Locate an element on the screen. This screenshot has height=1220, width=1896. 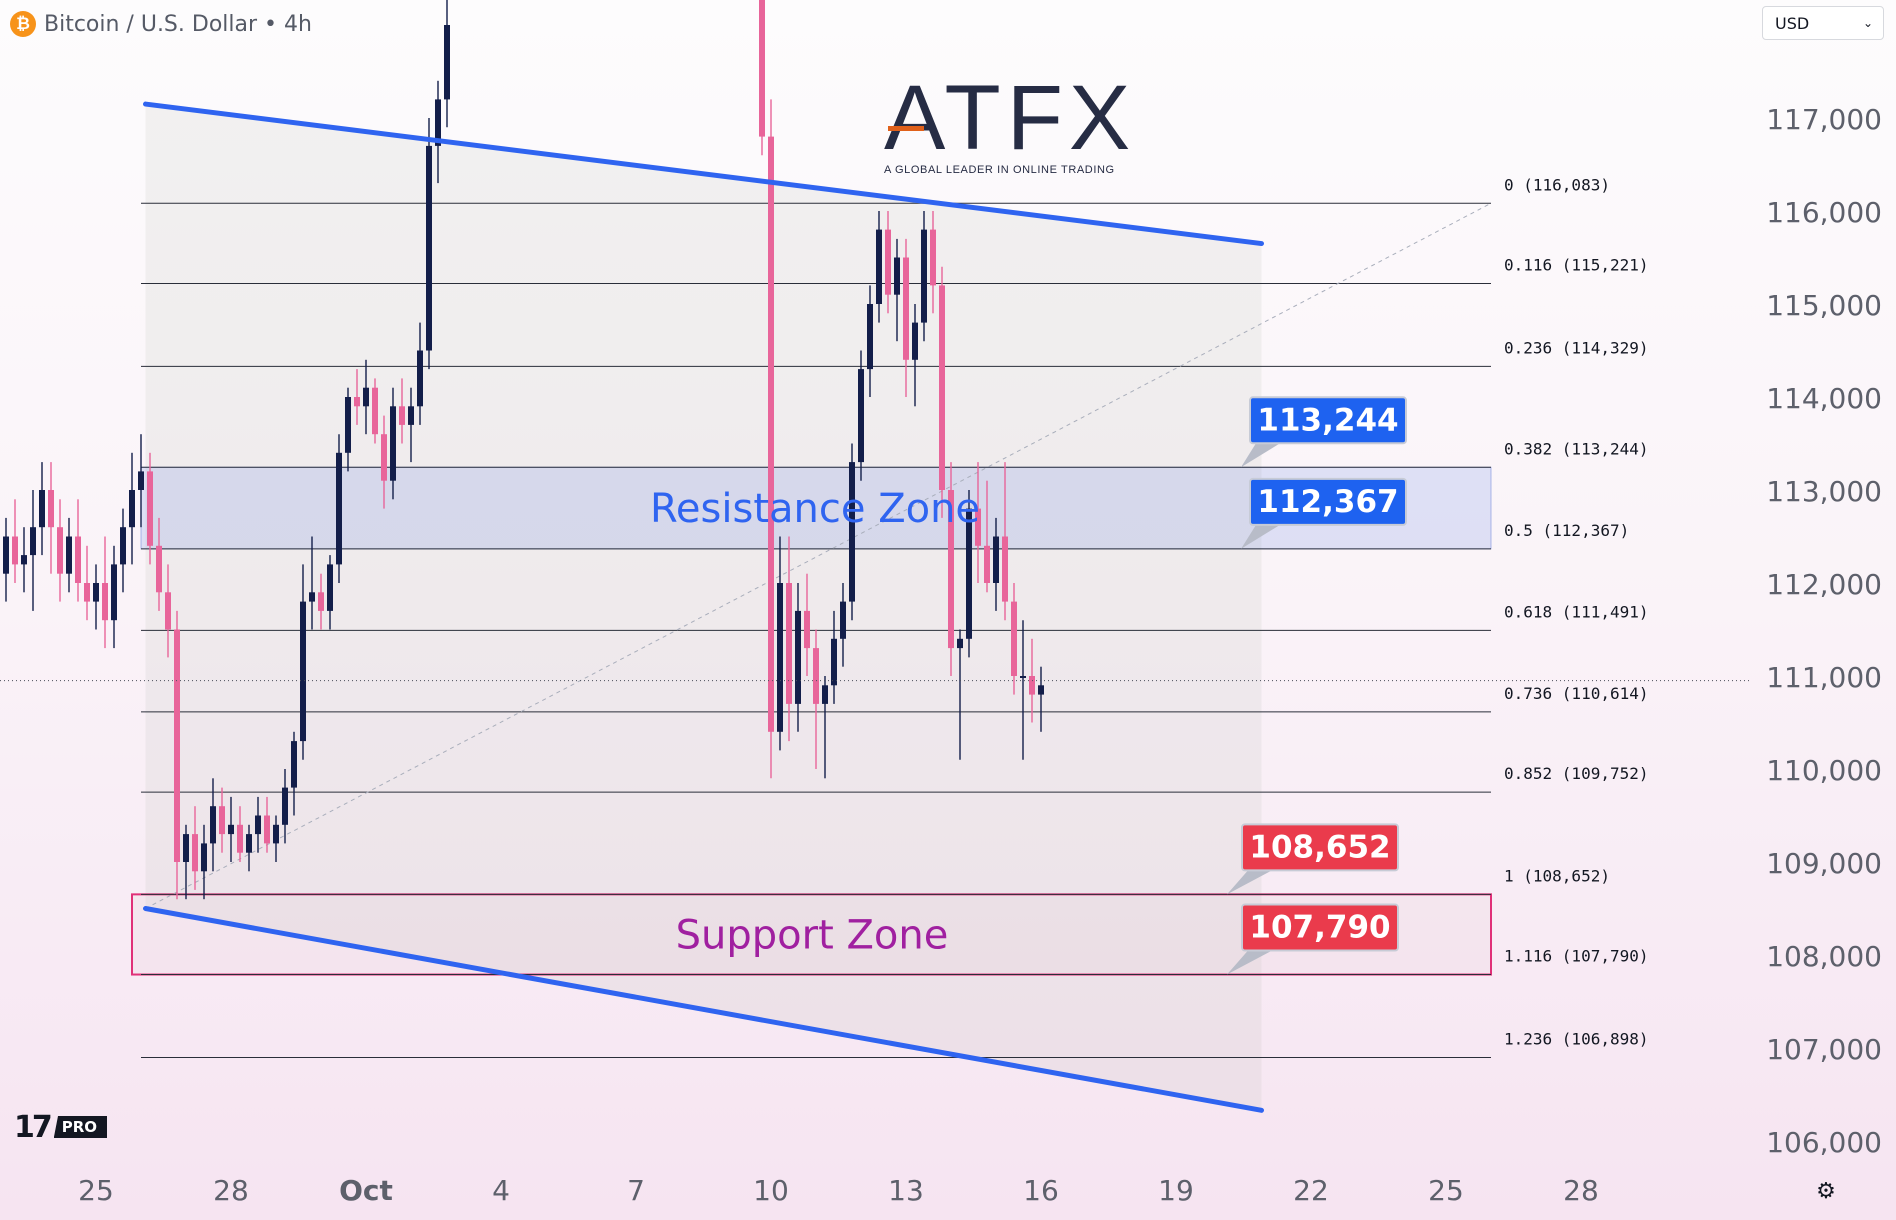
tradingview-logo: 17 PRO is located at coordinates (61, 1127).